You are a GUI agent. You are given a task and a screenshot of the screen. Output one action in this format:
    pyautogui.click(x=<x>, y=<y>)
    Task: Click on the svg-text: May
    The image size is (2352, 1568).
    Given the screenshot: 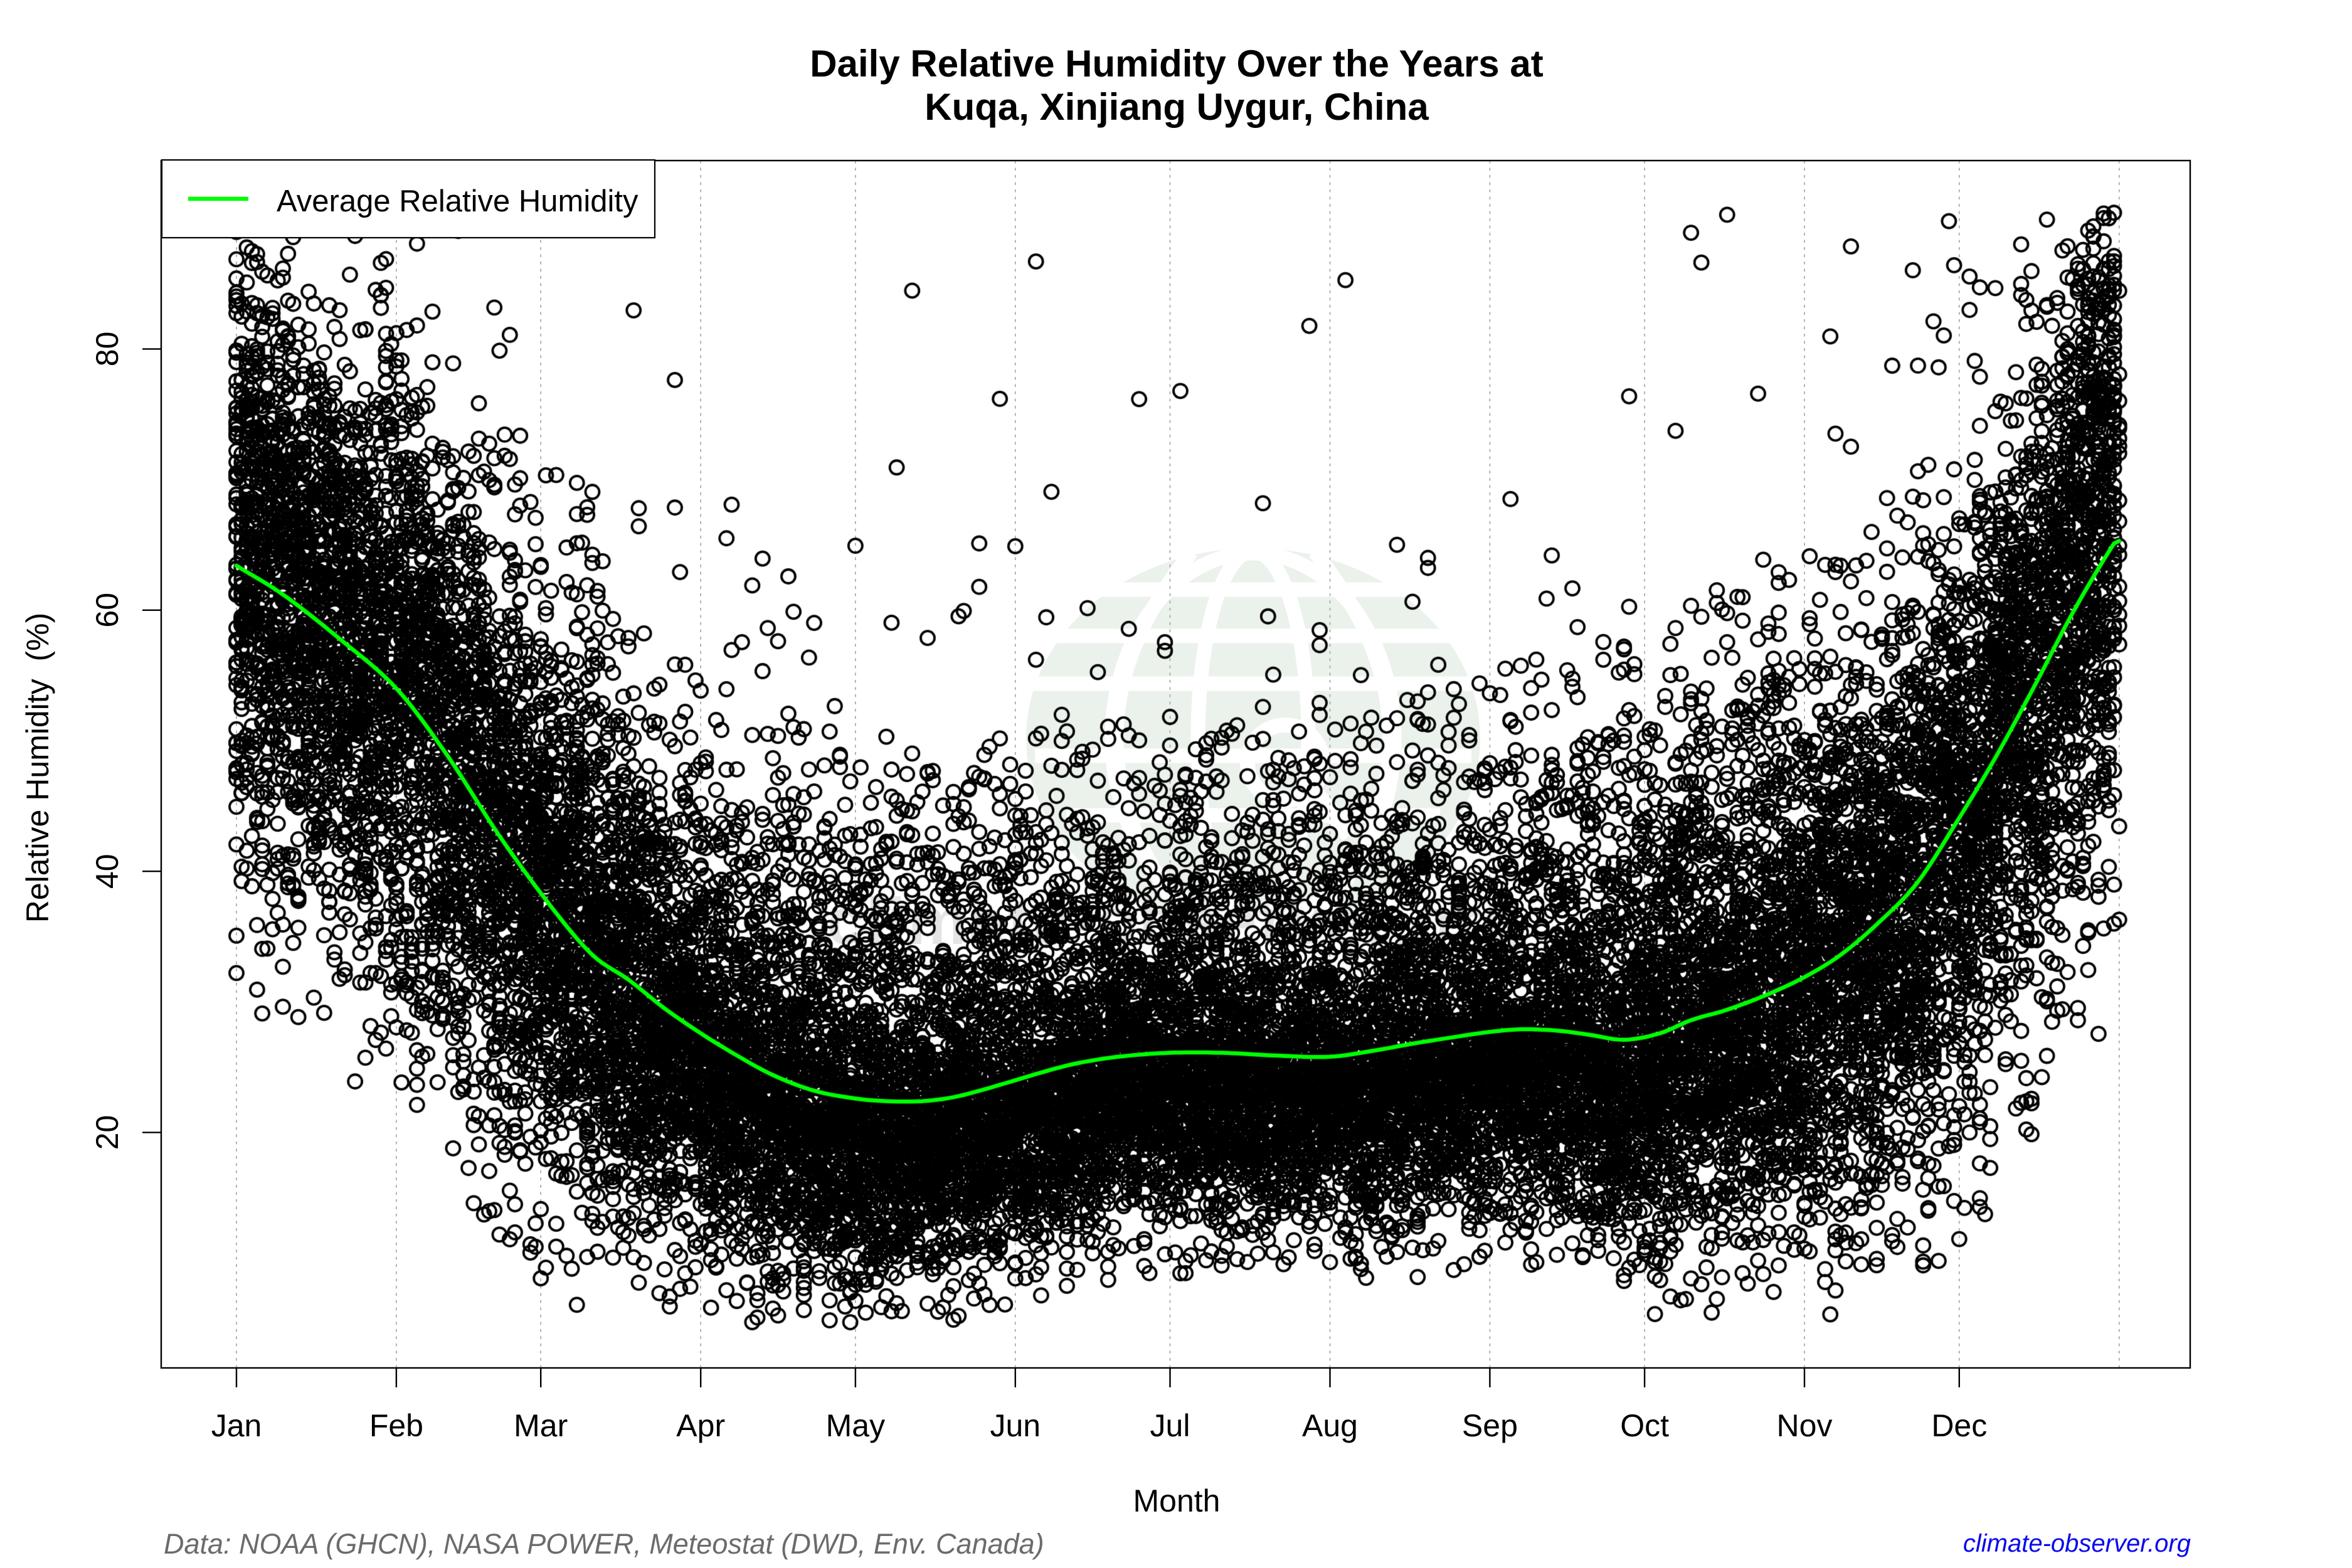 What is the action you would take?
    pyautogui.click(x=855, y=1426)
    